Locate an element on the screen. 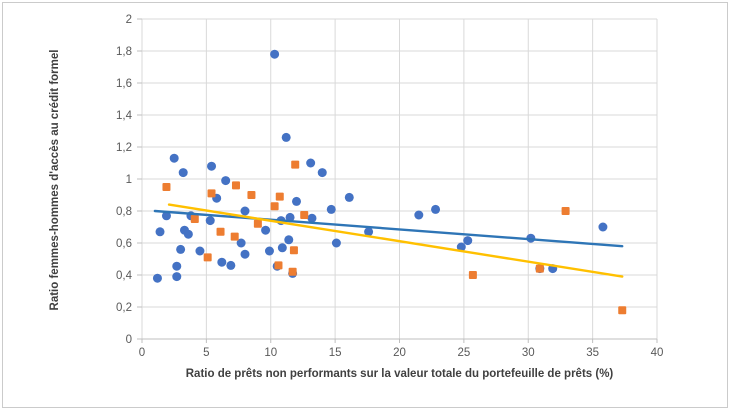  y-tick-label: 0 is located at coordinates (129, 340).